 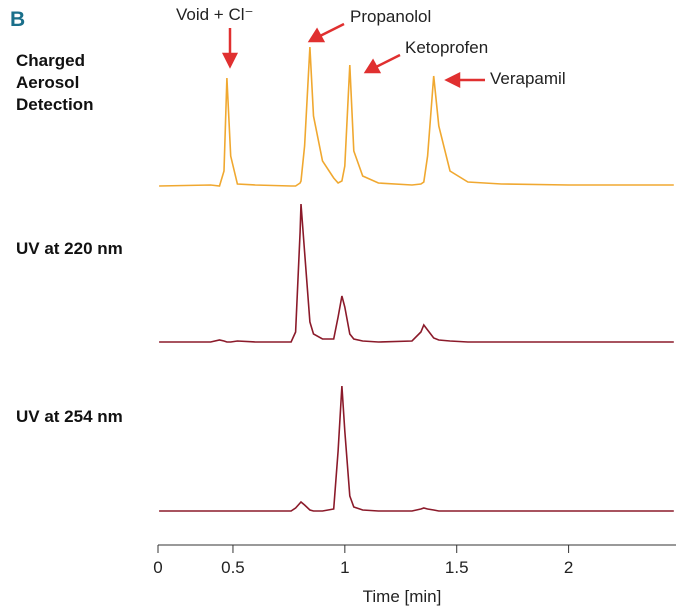 I want to click on annotation: Propanolol, so click(x=390, y=16).